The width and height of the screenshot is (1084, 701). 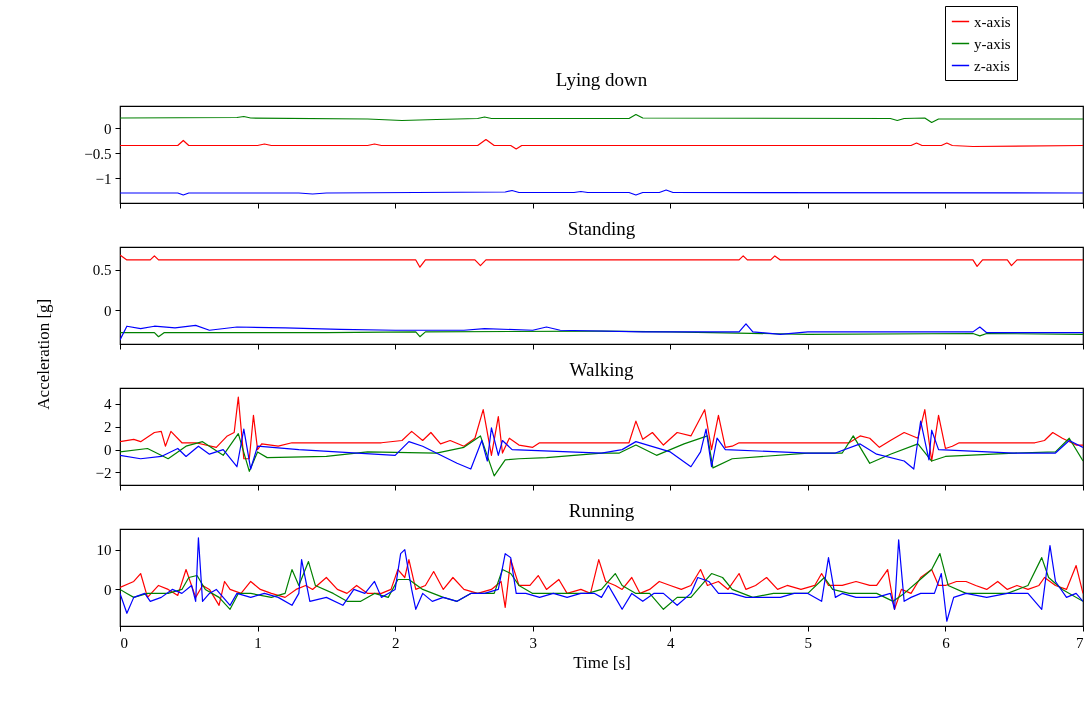 What do you see at coordinates (946, 642) in the screenshot?
I see `x-tick-label: 6` at bounding box center [946, 642].